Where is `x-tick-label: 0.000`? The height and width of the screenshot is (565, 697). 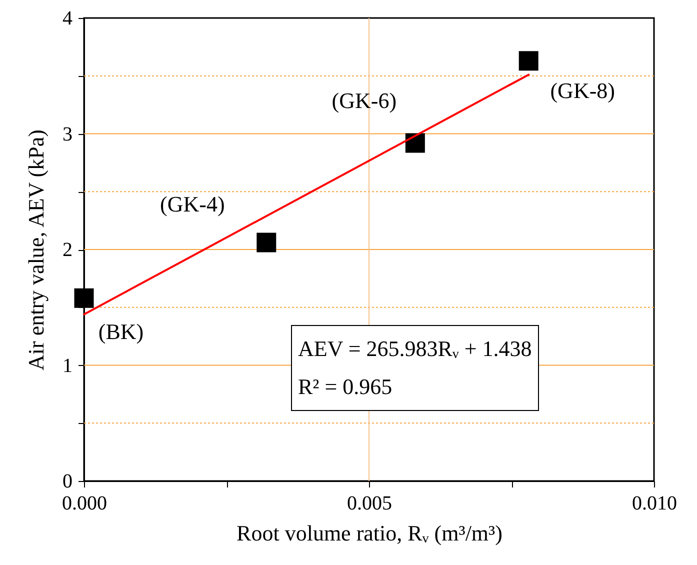 x-tick-label: 0.000 is located at coordinates (84, 503).